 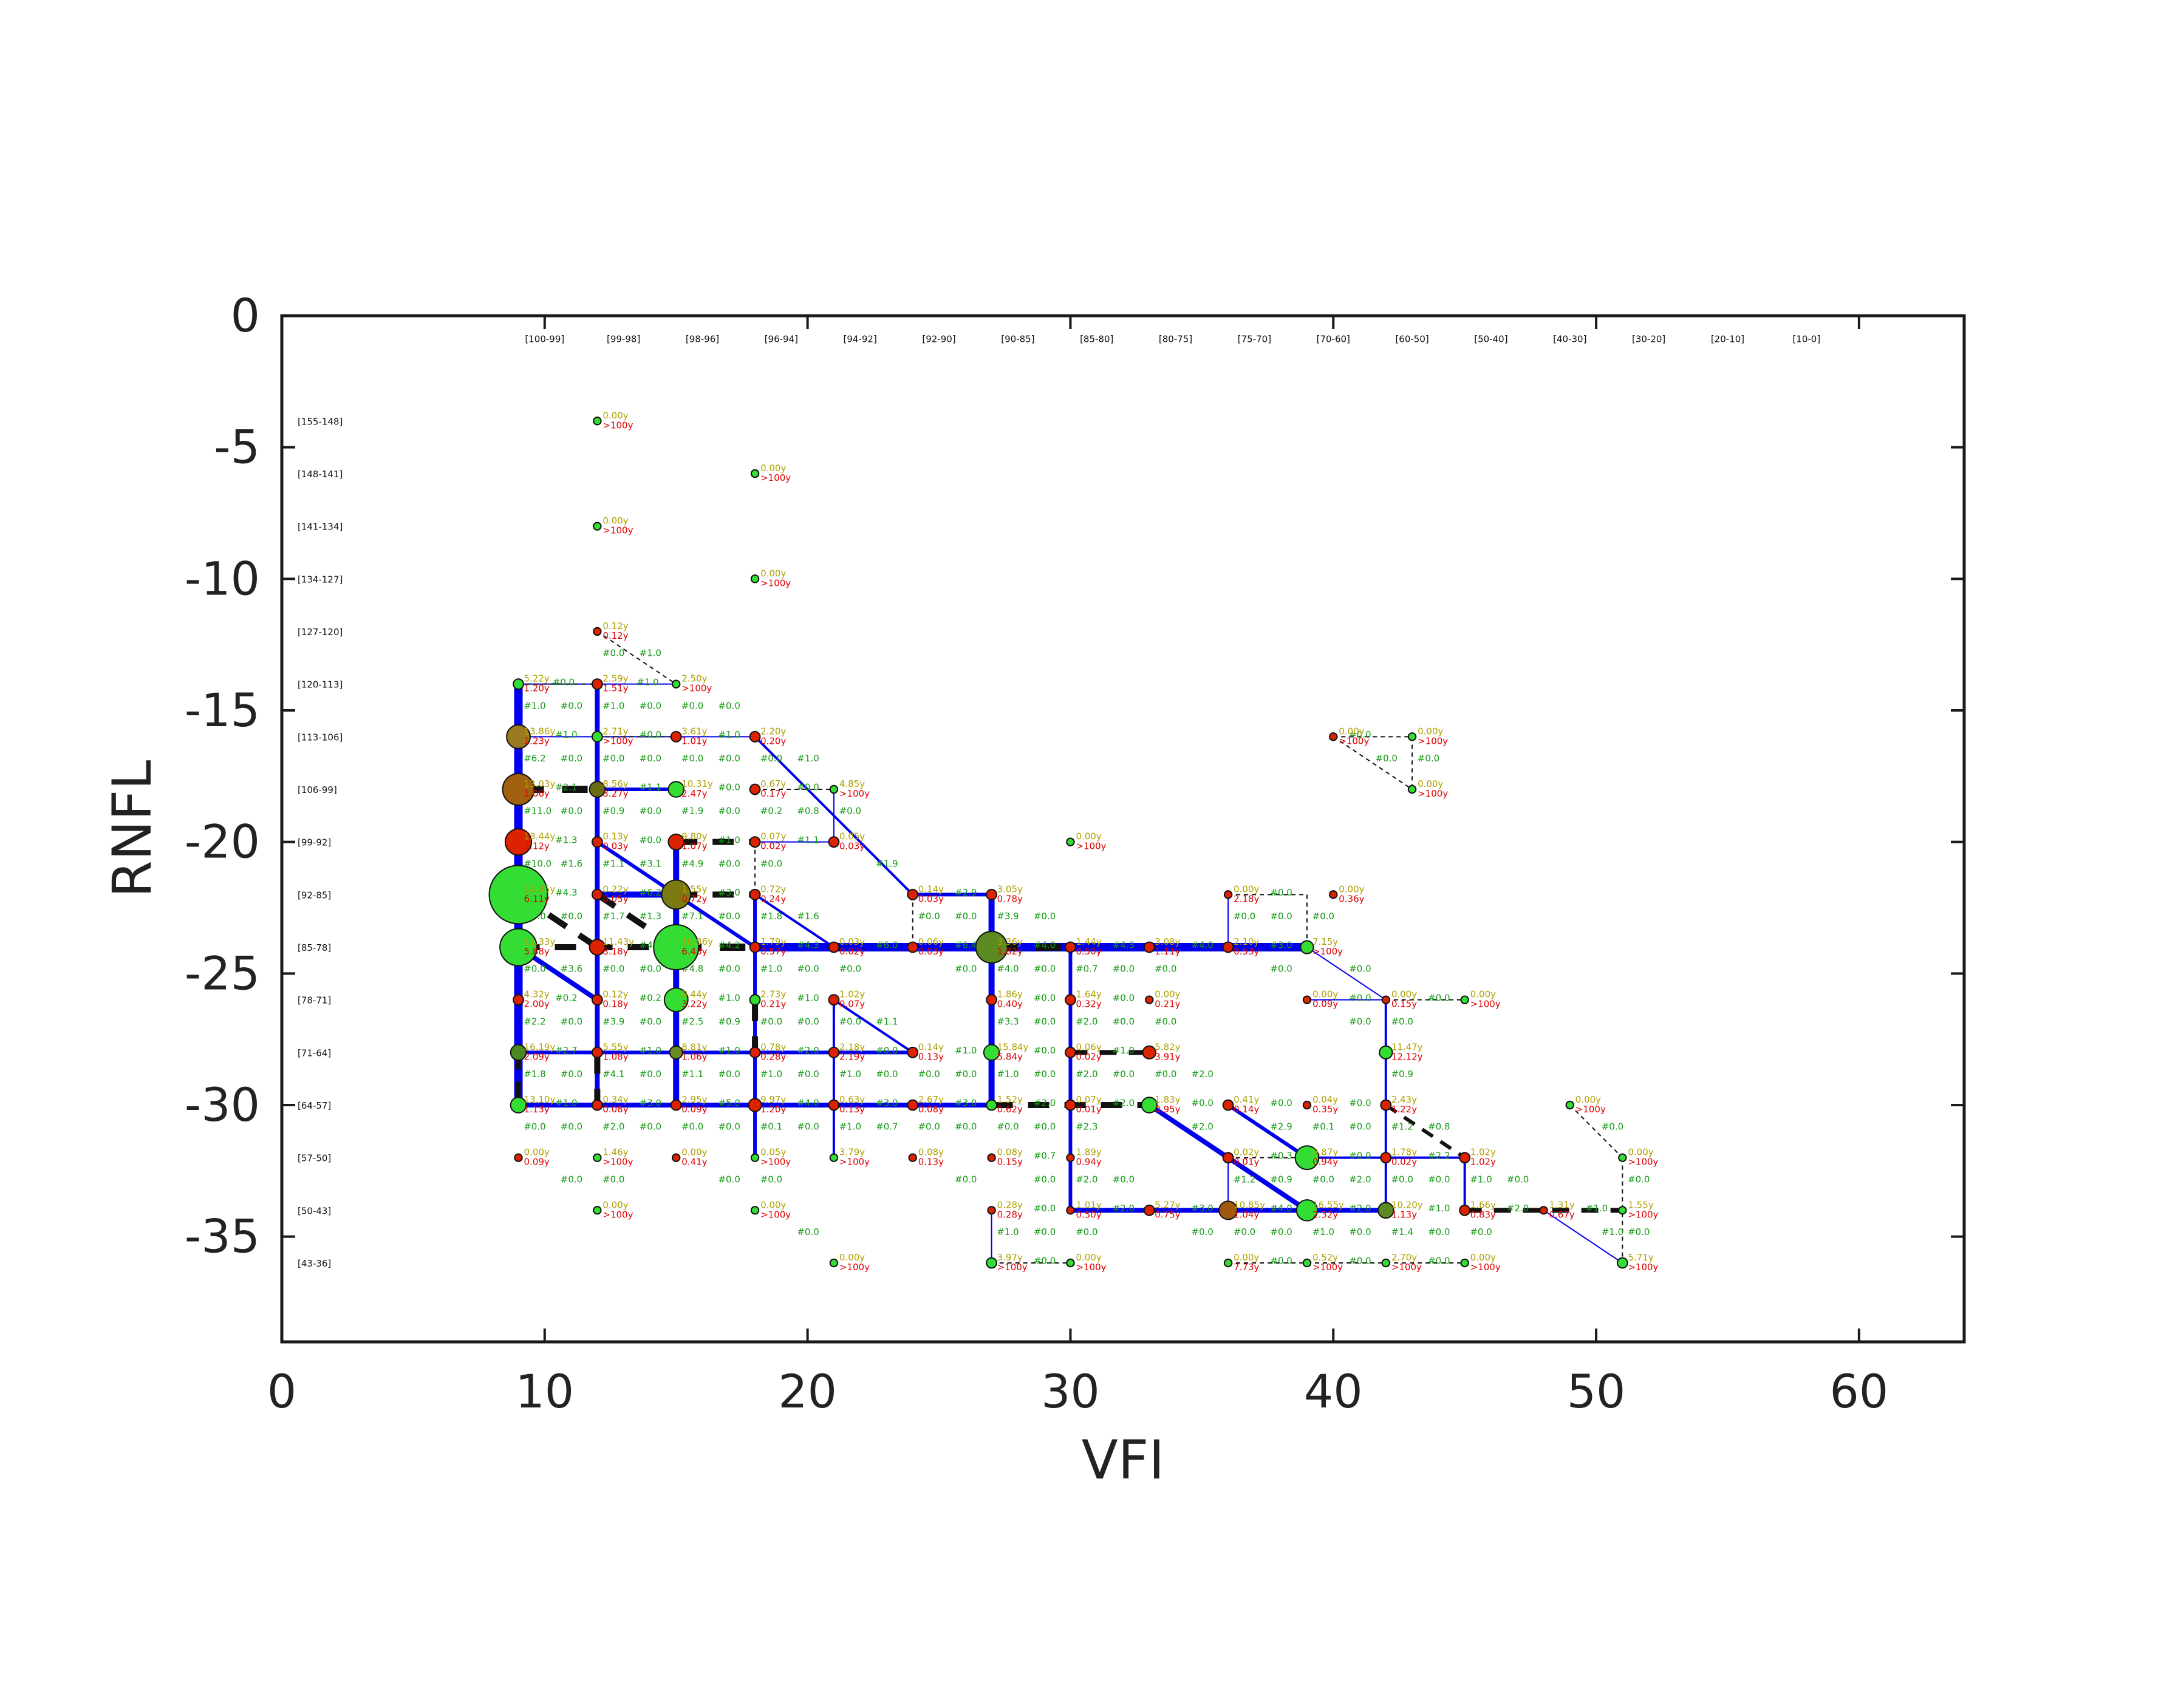 I want to click on node-rate-label: 2.00y, so click(x=537, y=1005).